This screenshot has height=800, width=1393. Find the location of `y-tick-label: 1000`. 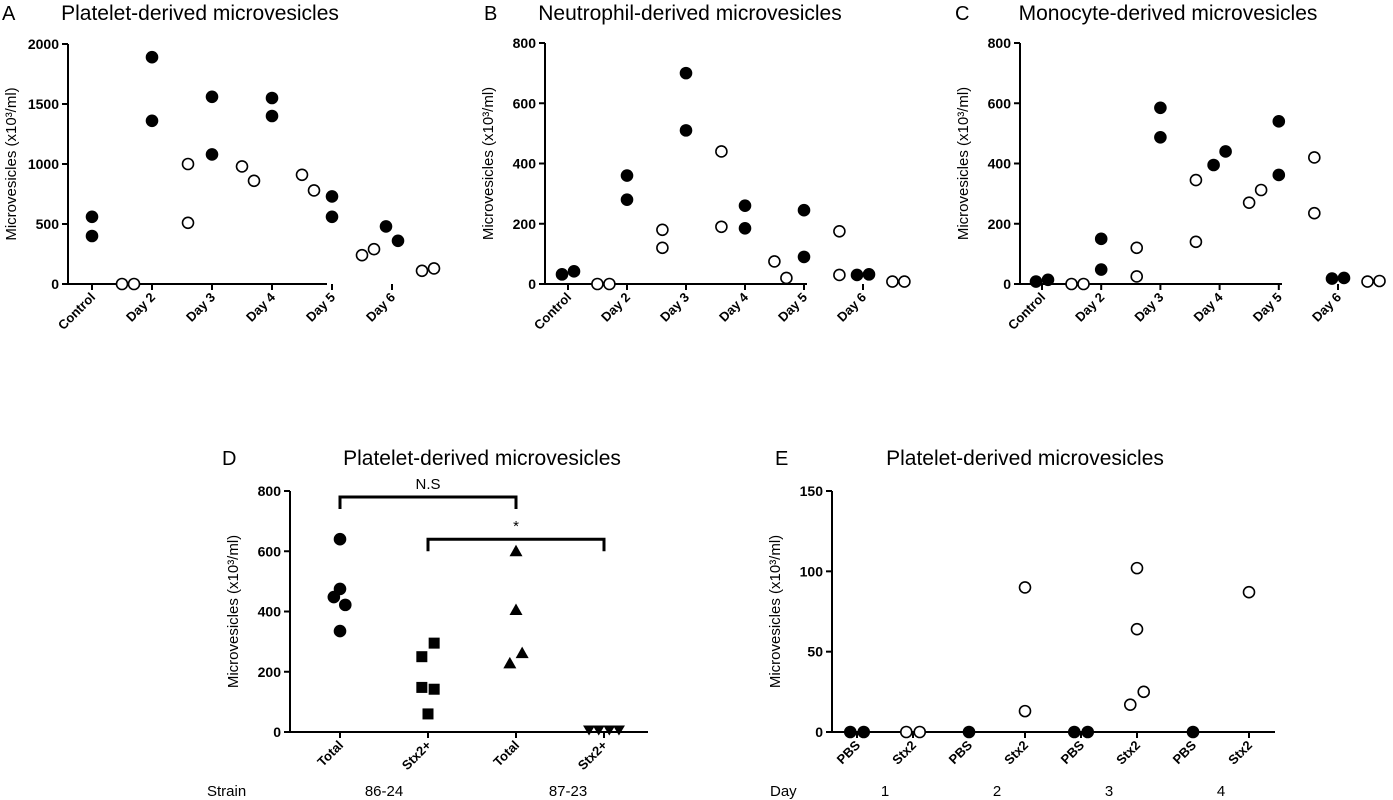

y-tick-label: 1000 is located at coordinates (43, 164).